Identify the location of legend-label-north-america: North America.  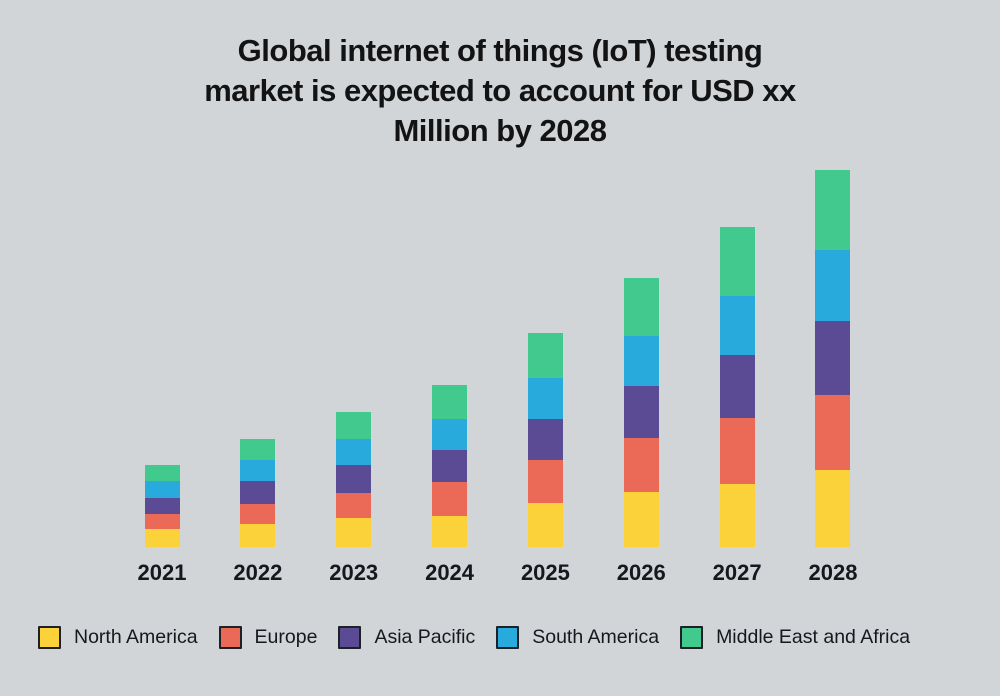
(136, 637).